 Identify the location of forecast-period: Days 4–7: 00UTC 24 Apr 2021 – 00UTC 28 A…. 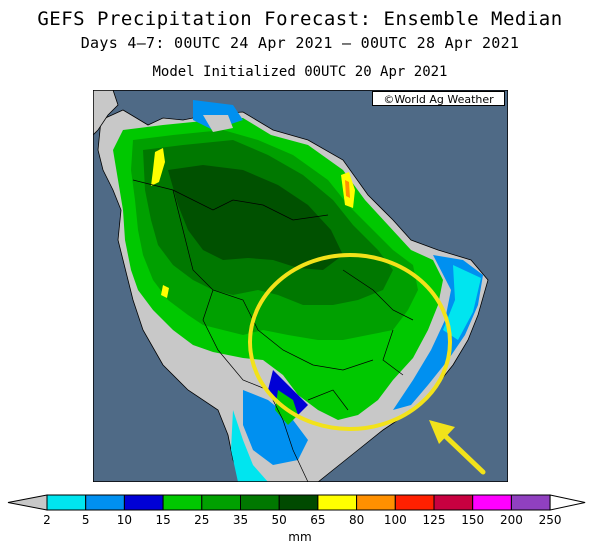
(300, 43).